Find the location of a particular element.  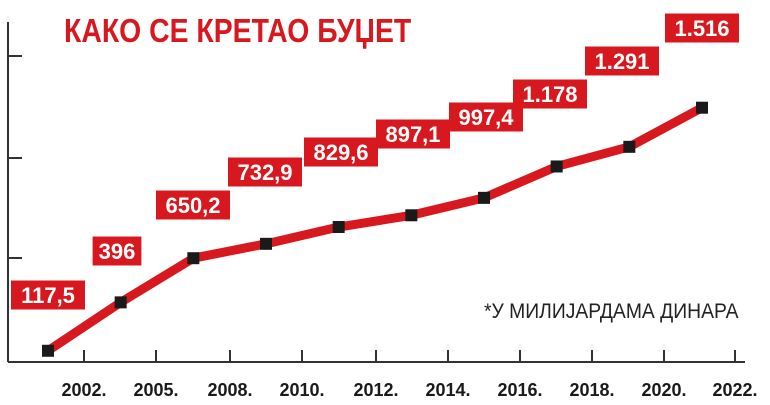

y-axis-ticks is located at coordinates (15, 157).